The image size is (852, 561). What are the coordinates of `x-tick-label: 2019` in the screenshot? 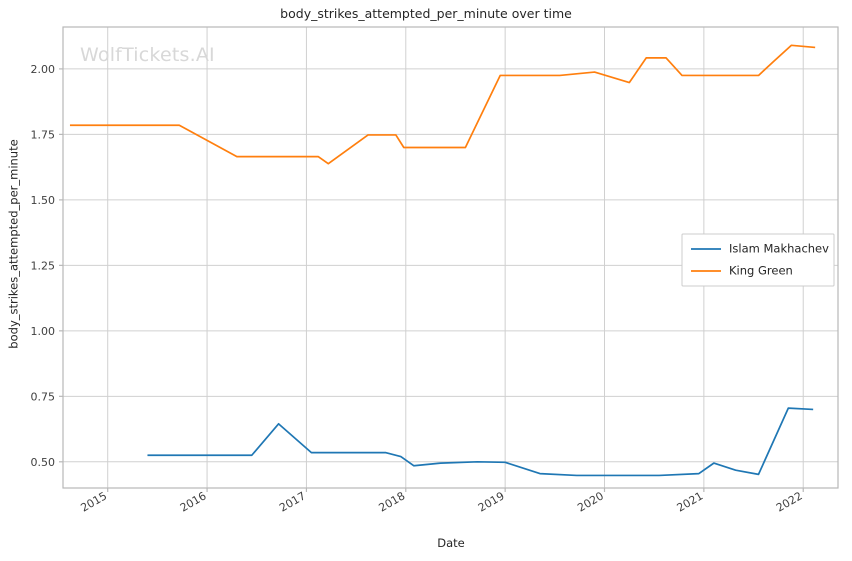 It's located at (491, 501).